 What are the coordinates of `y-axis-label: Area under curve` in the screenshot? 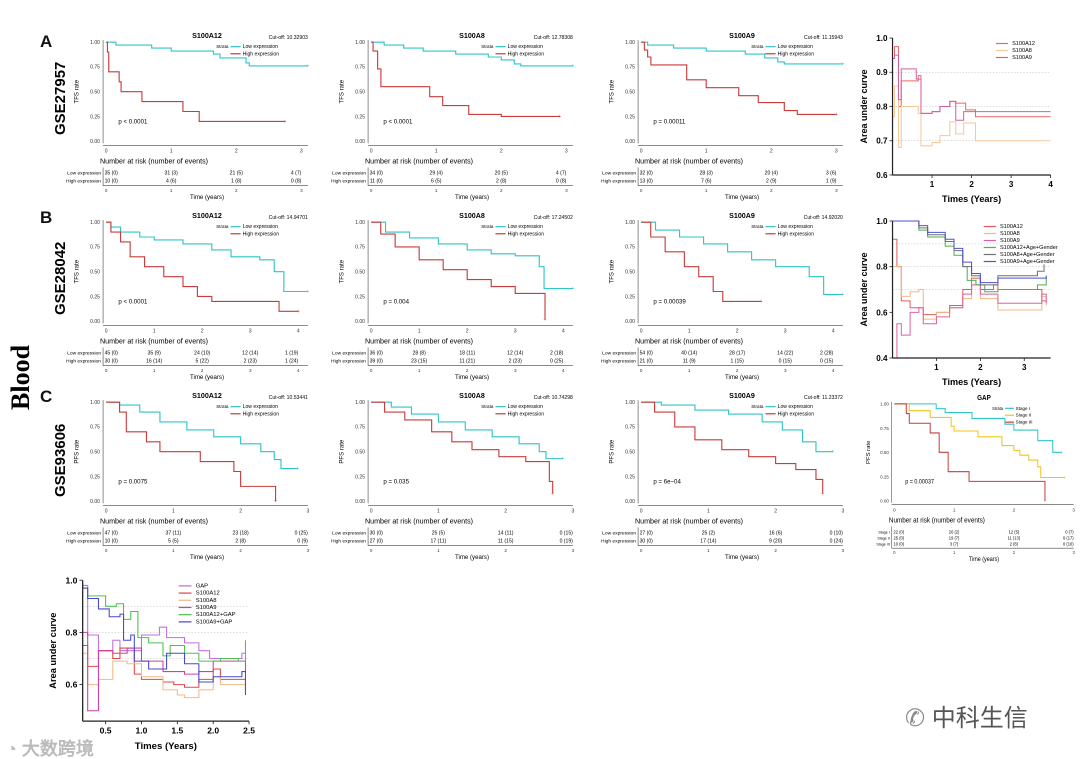 It's located at (864, 290).